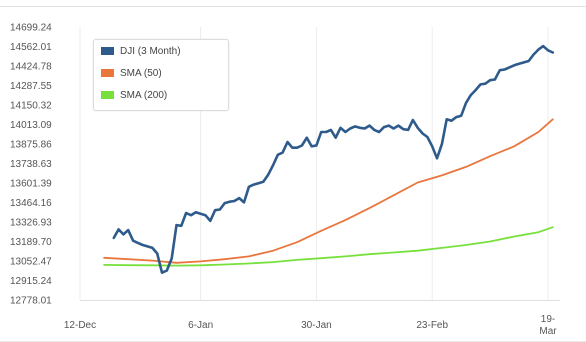 The image size is (586, 342). I want to click on y-tick-label: 13189.70, so click(31, 242).